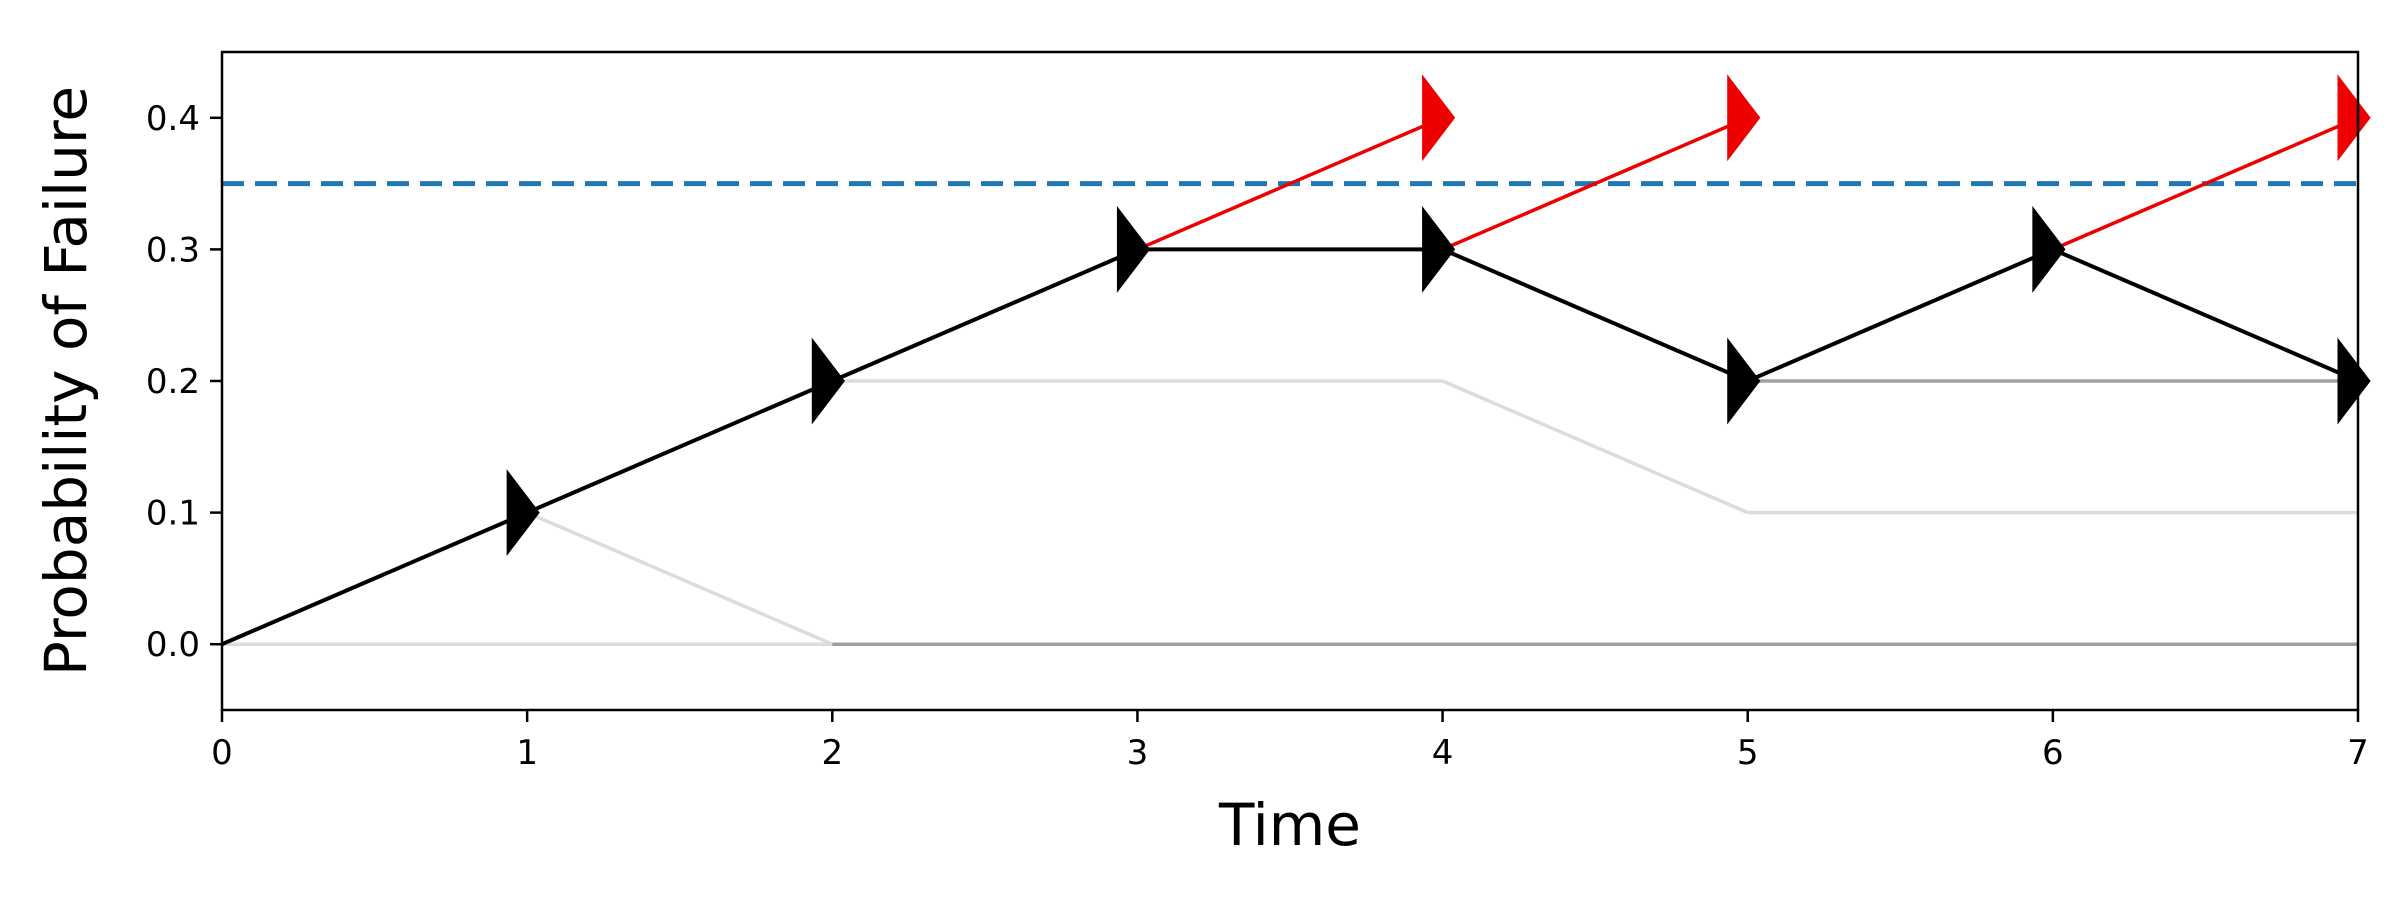 The width and height of the screenshot is (2400, 900). Describe the element at coordinates (527, 753) in the screenshot. I see `x-tick-label: 1` at that location.